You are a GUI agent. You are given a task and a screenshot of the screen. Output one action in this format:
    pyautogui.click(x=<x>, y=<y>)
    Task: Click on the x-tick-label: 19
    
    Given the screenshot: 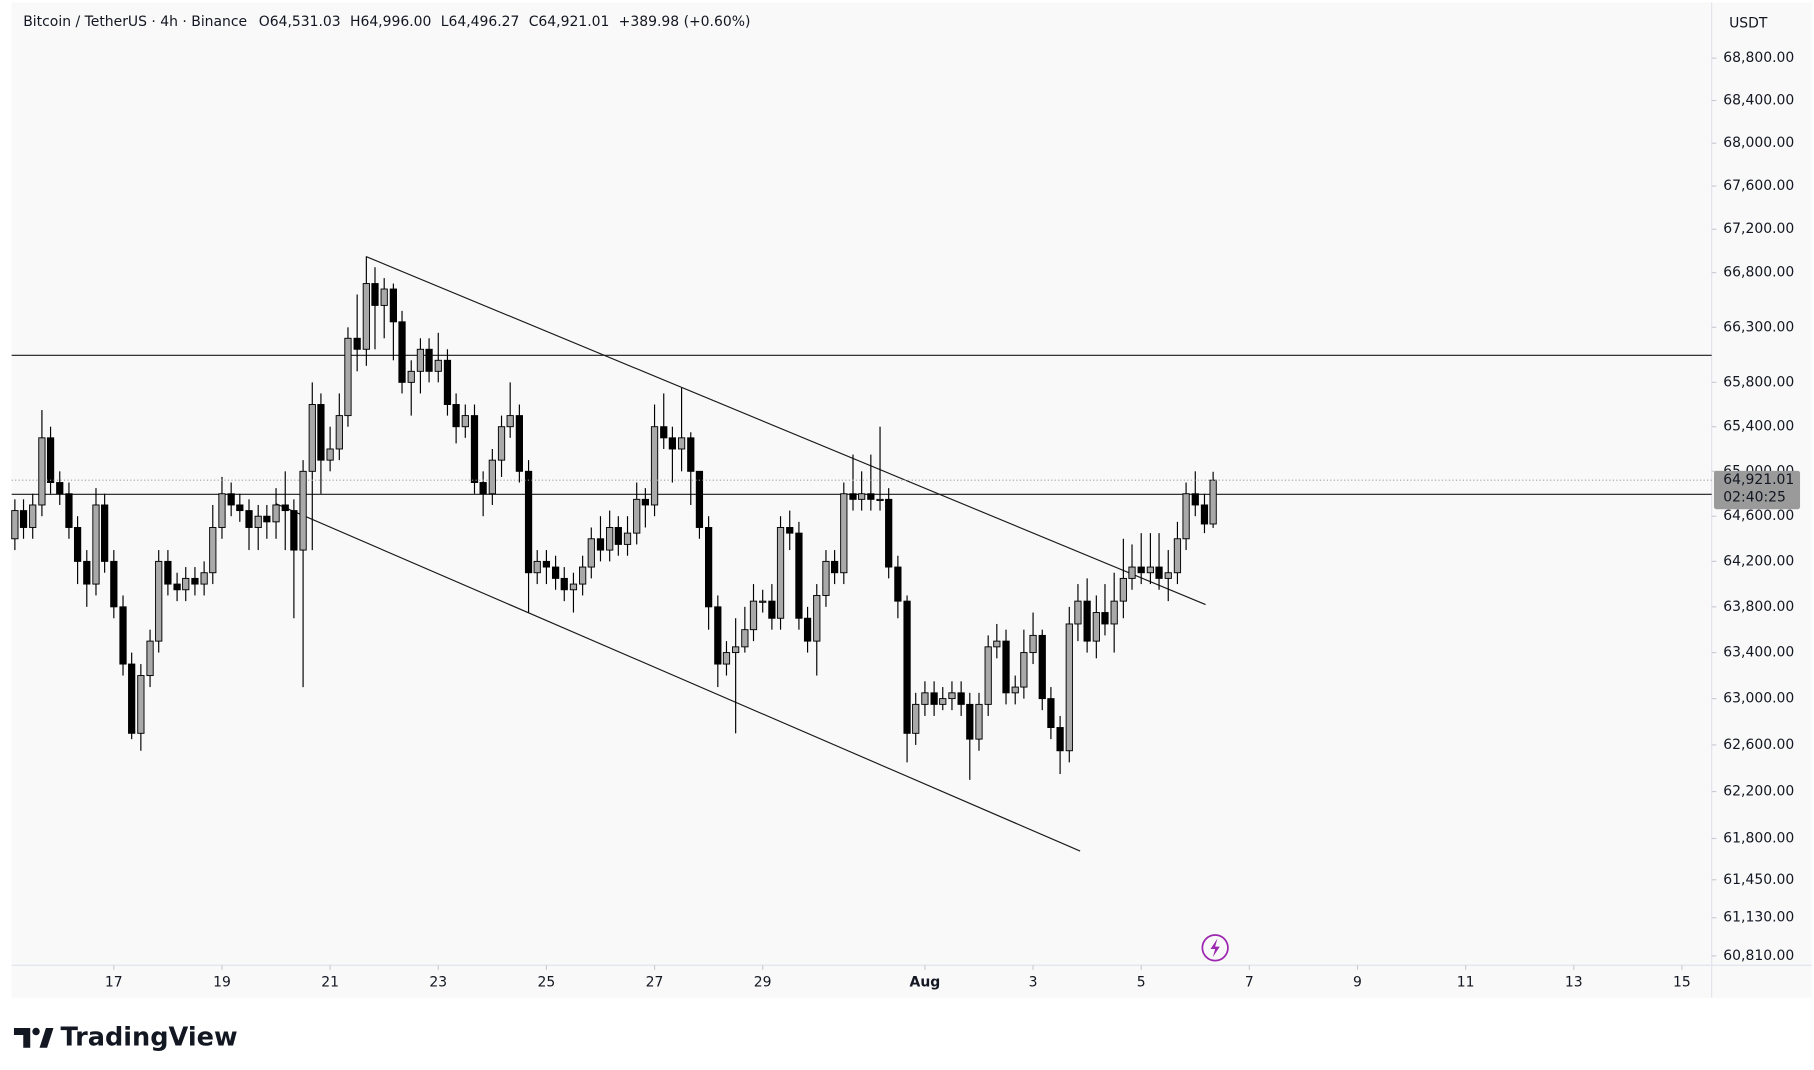 What is the action you would take?
    pyautogui.click(x=222, y=983)
    